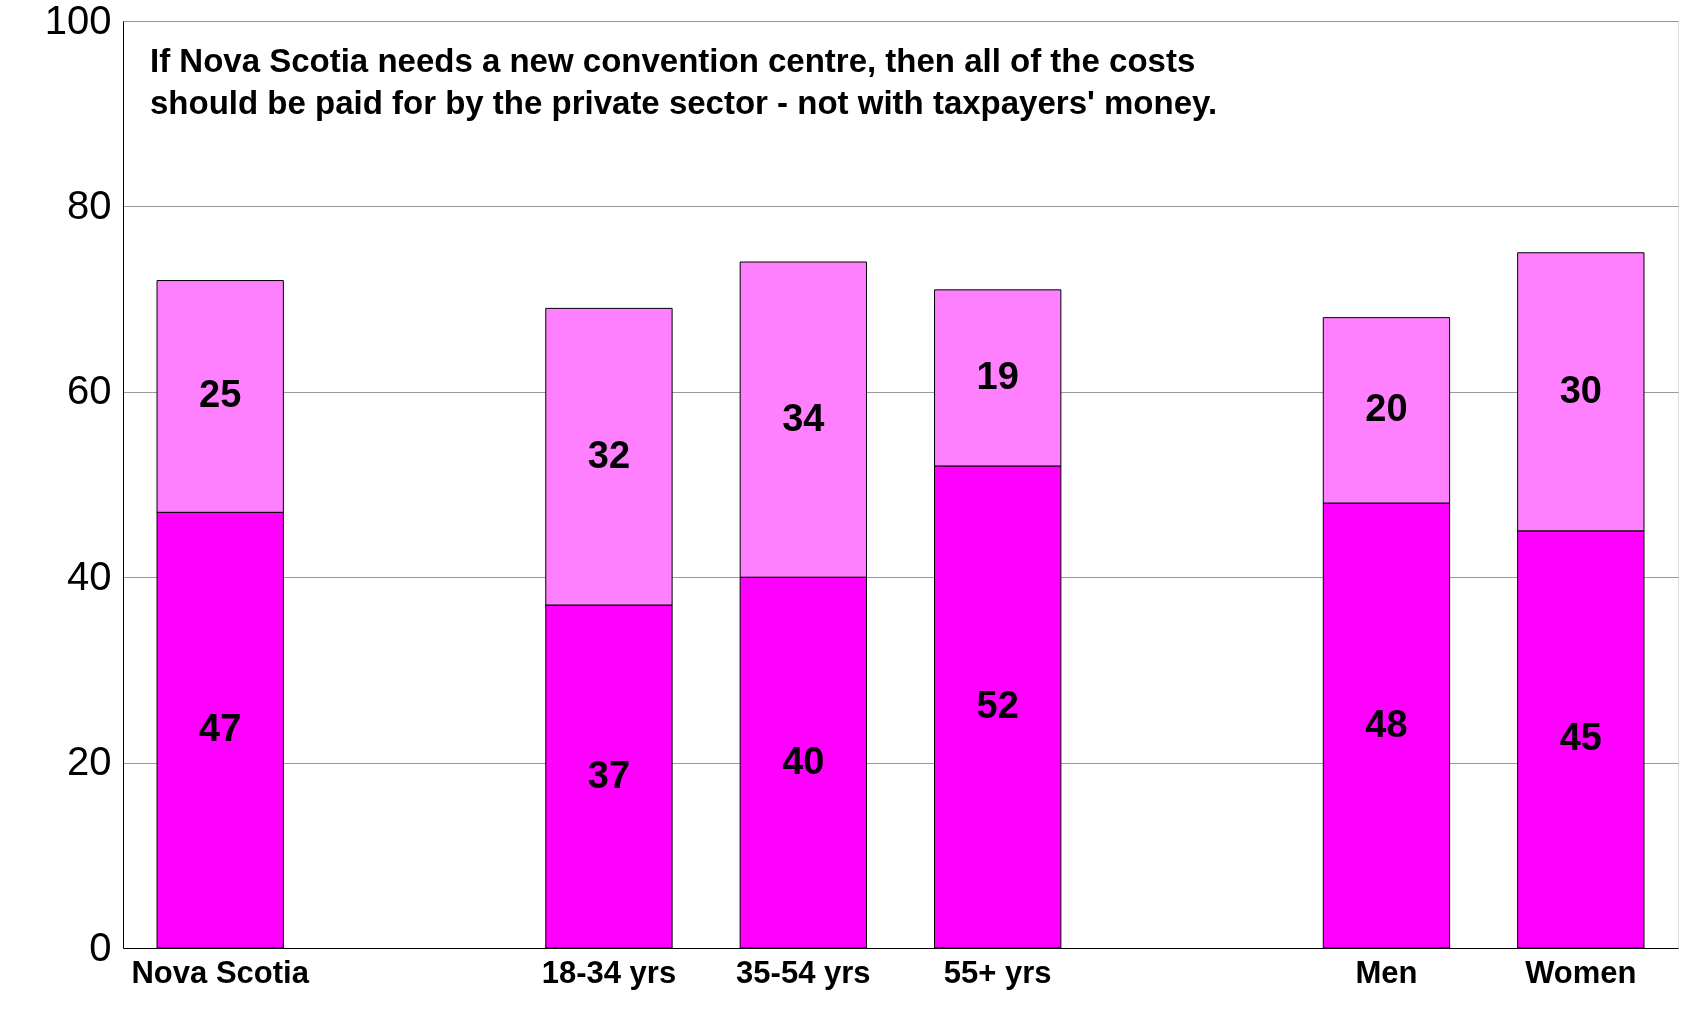 This screenshot has height=1014, width=1683. What do you see at coordinates (1386, 723) in the screenshot?
I see `data-label: 48` at bounding box center [1386, 723].